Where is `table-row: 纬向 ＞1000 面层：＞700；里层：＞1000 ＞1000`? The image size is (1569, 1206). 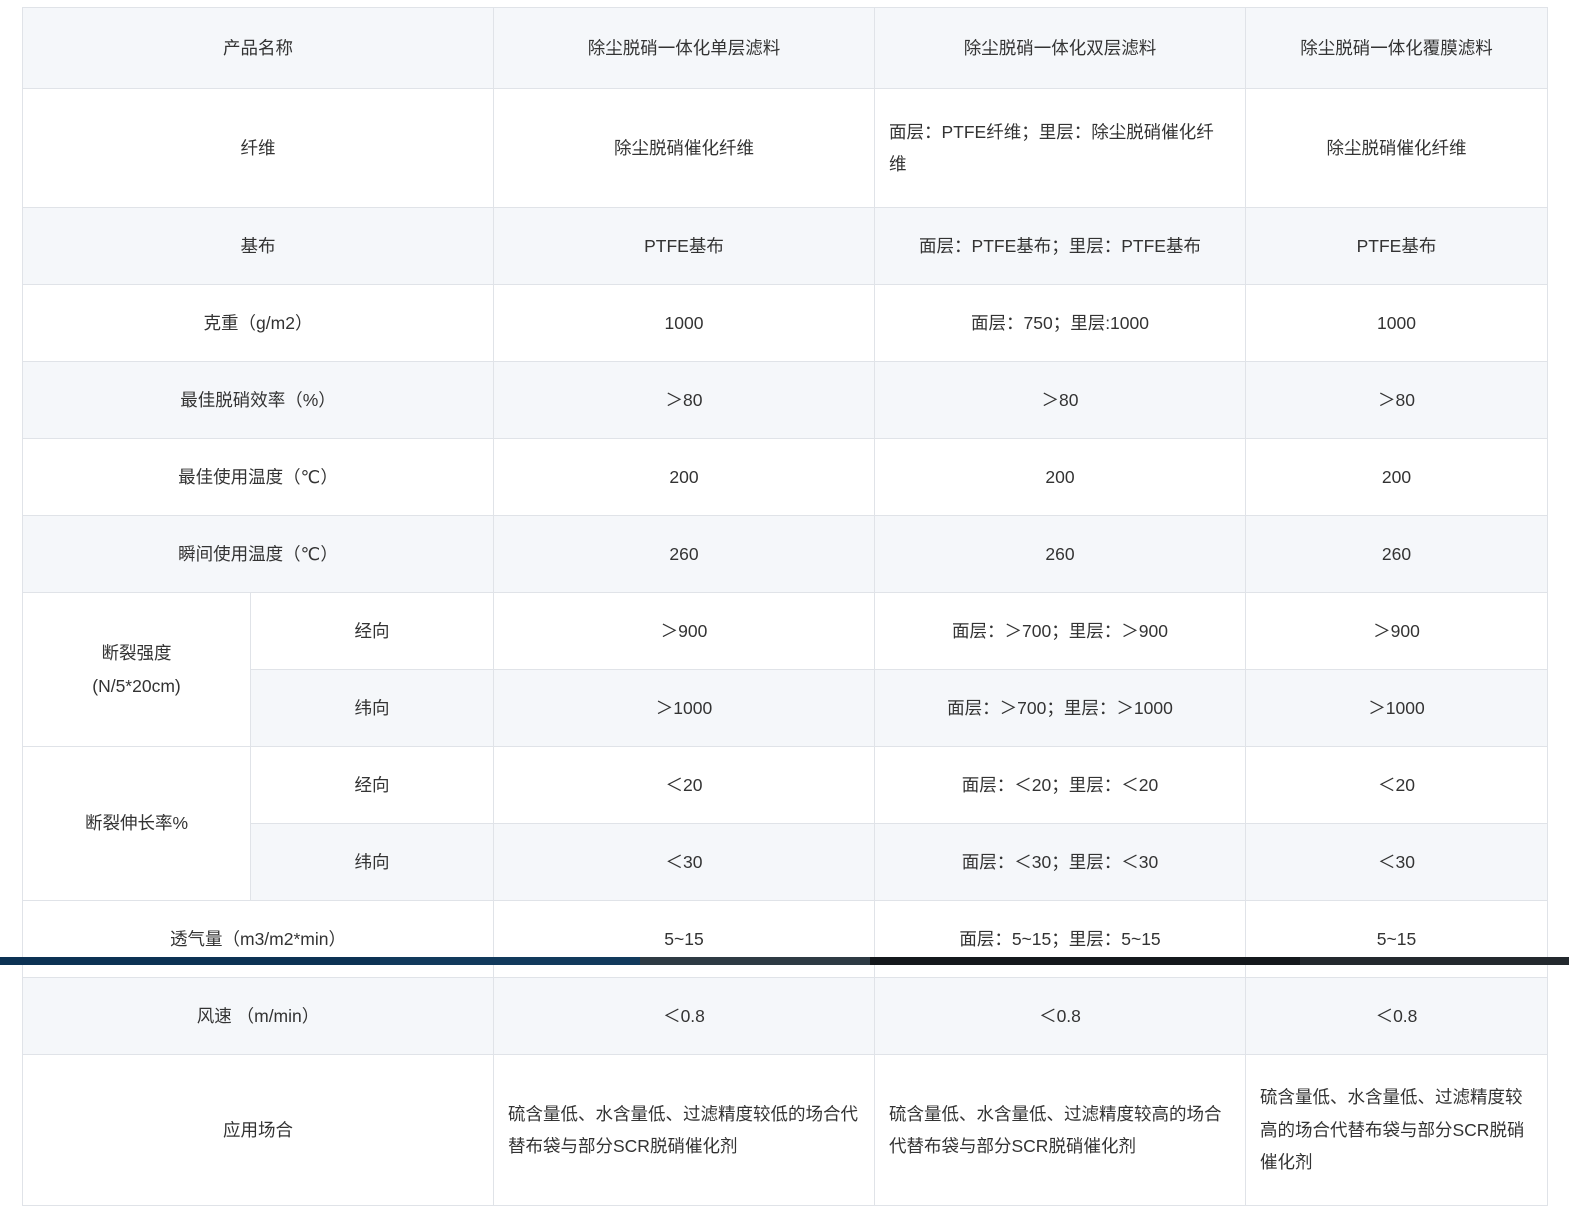
table-row: 纬向 ＞1000 面层：＞700；里层：＞1000 ＞1000 is located at coordinates (785, 708).